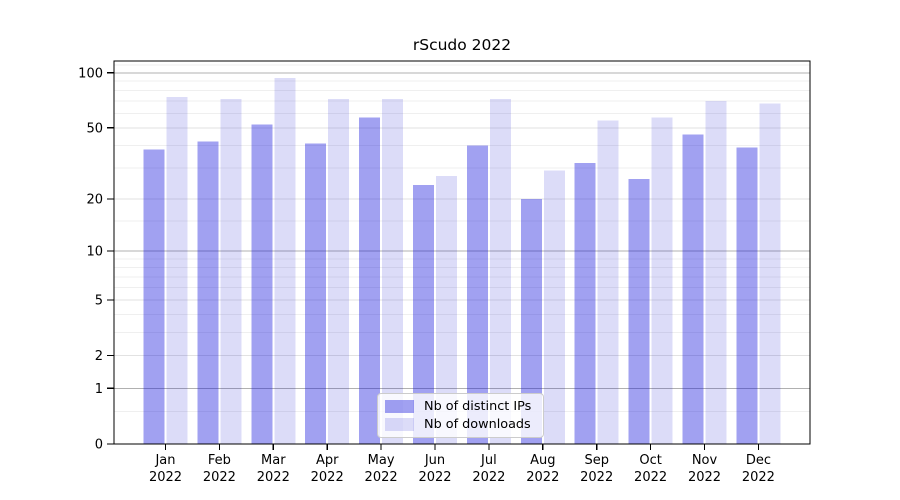  I want to click on x-tick-label-month: Feb, so click(219, 460).